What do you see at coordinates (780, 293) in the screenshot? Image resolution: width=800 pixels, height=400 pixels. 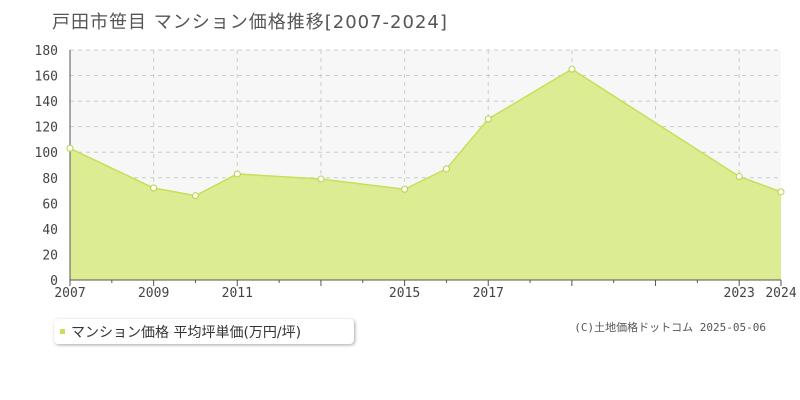 I see `x-tick-label: 2024` at bounding box center [780, 293].